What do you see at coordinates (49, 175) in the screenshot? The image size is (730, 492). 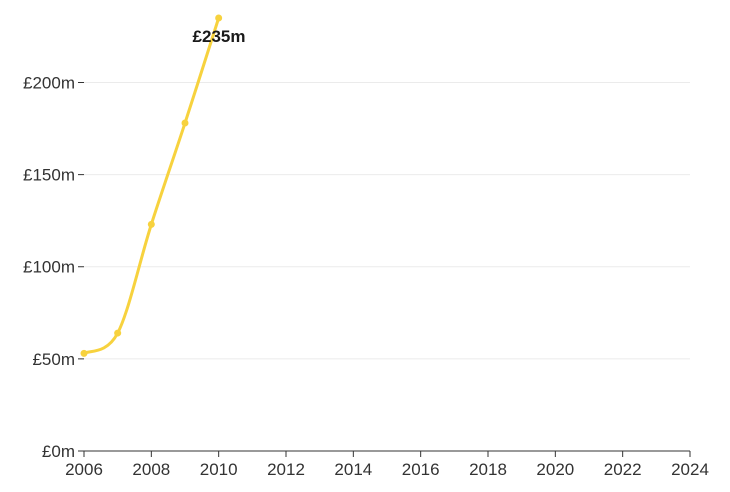 I see `y-tick-label: £150m` at bounding box center [49, 175].